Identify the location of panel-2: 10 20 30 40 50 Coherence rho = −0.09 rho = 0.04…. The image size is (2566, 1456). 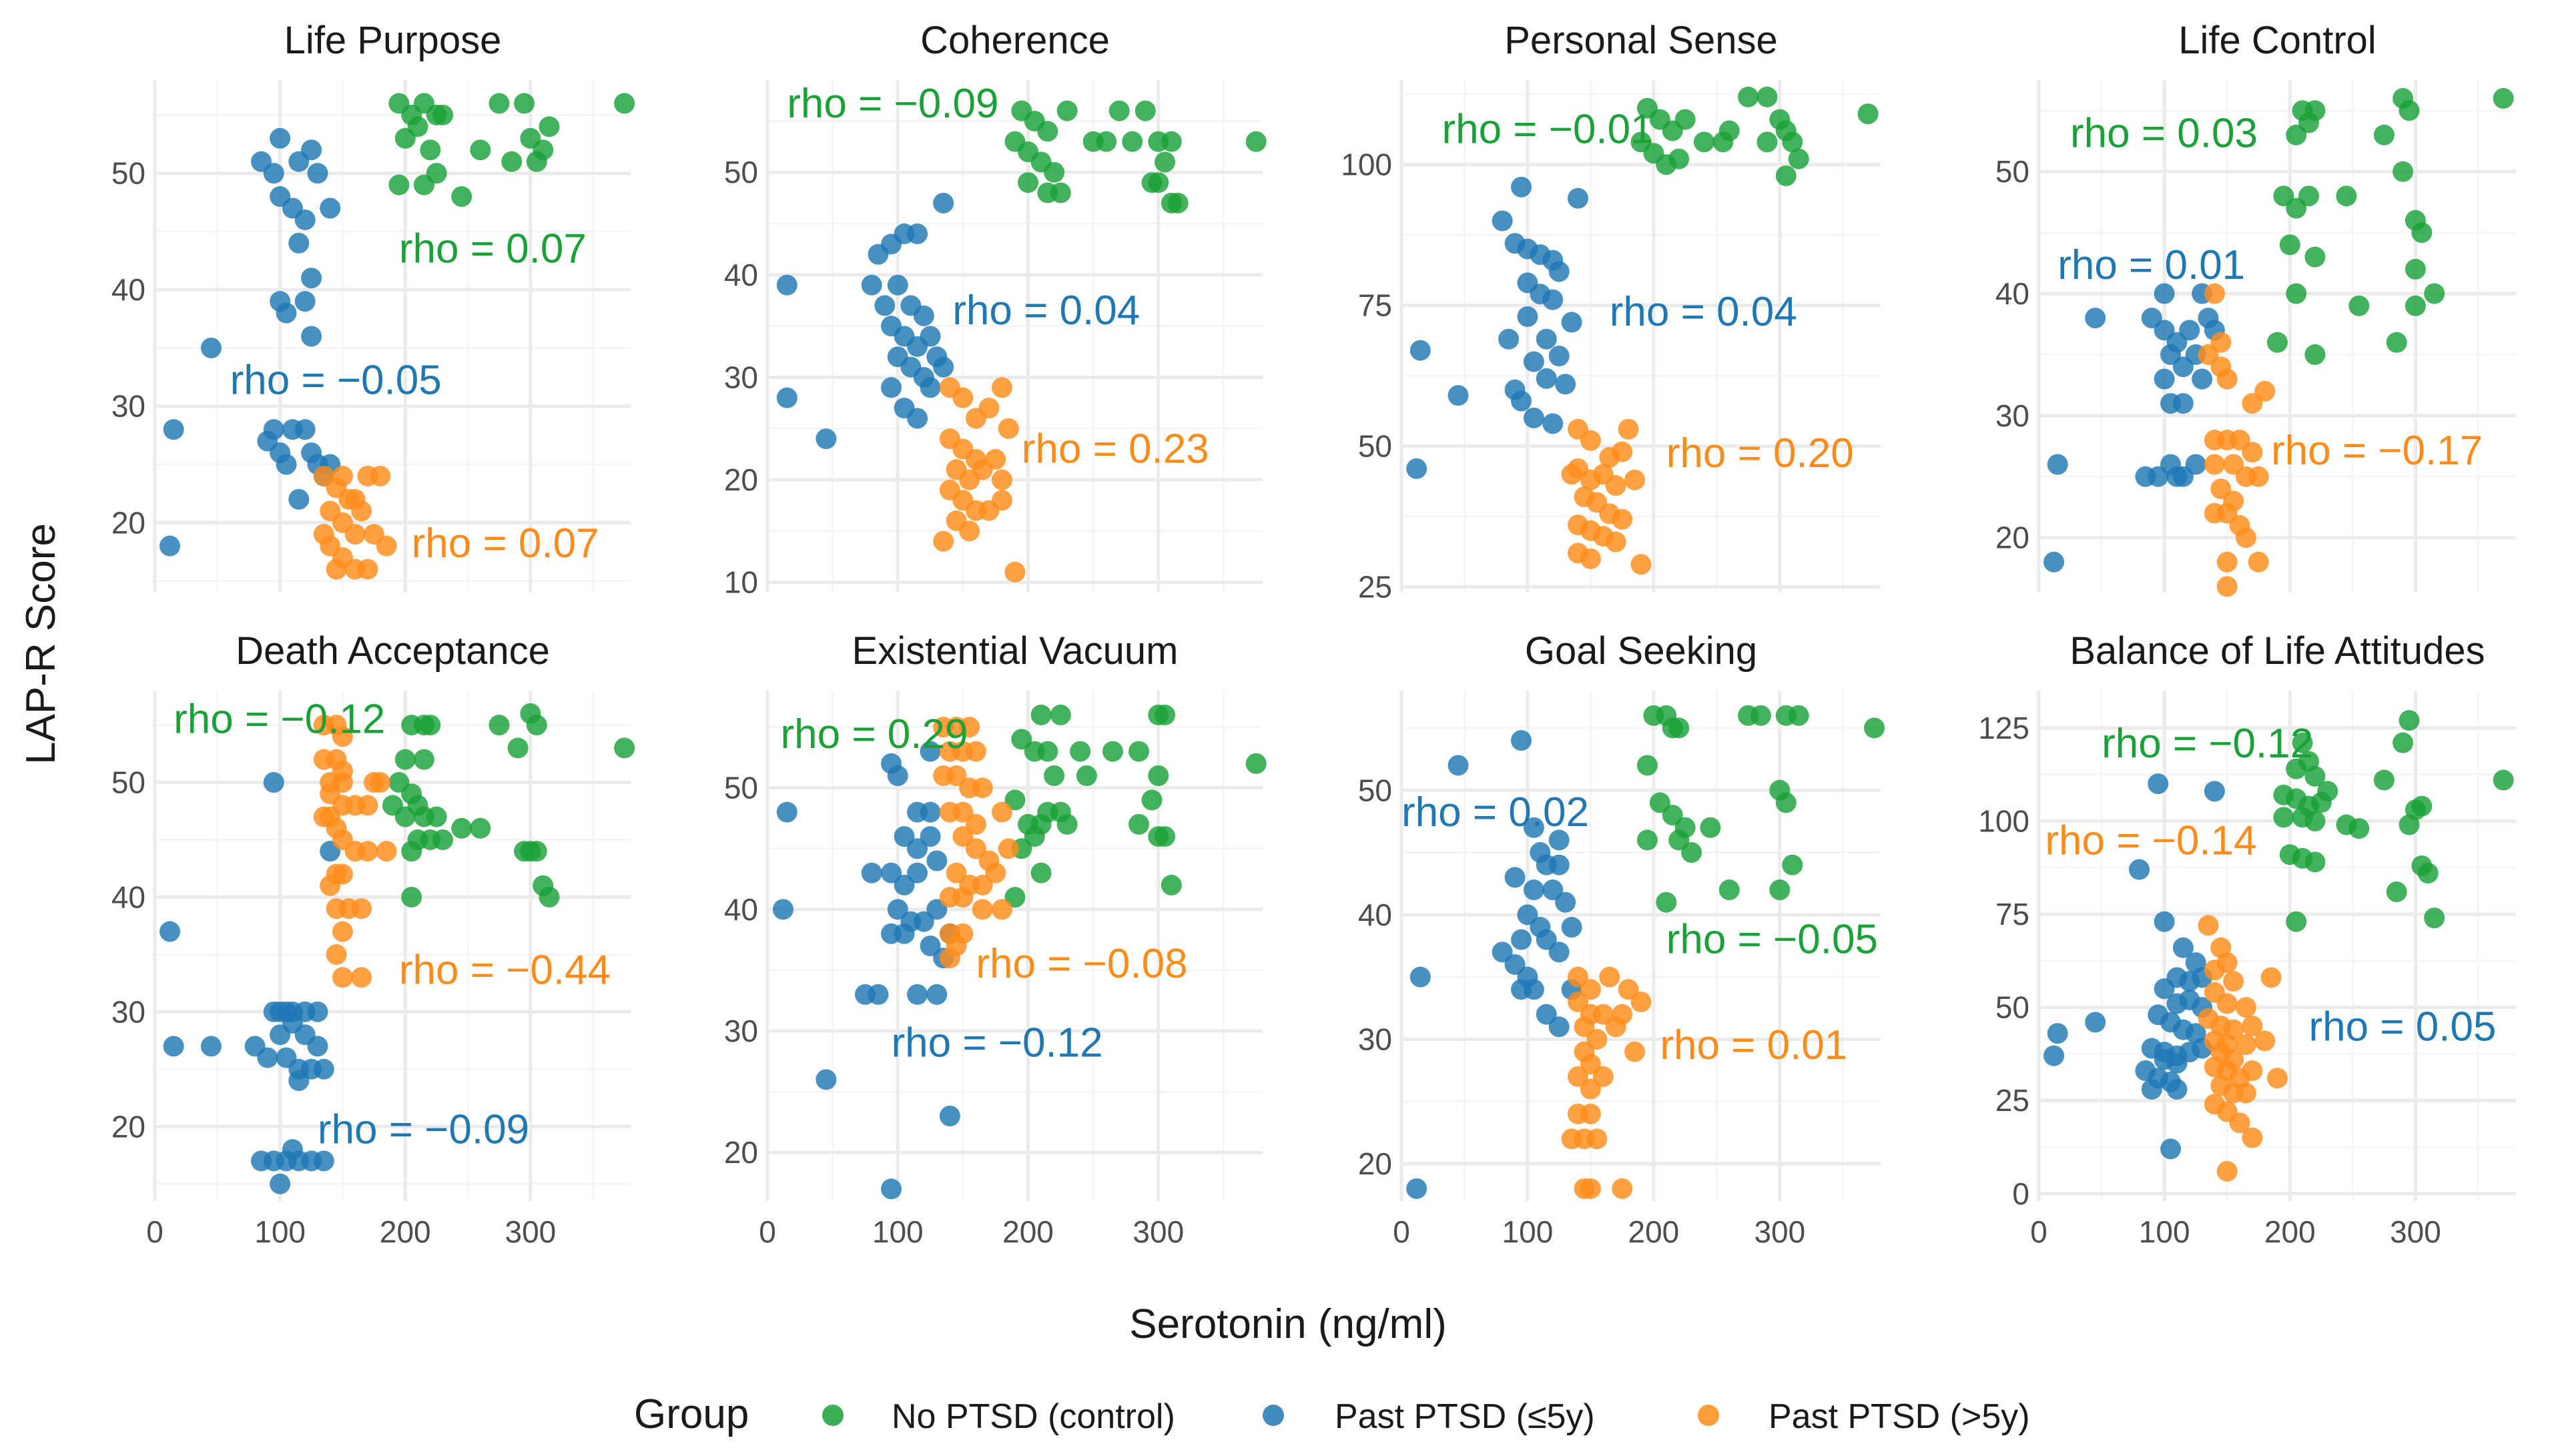
(995, 309).